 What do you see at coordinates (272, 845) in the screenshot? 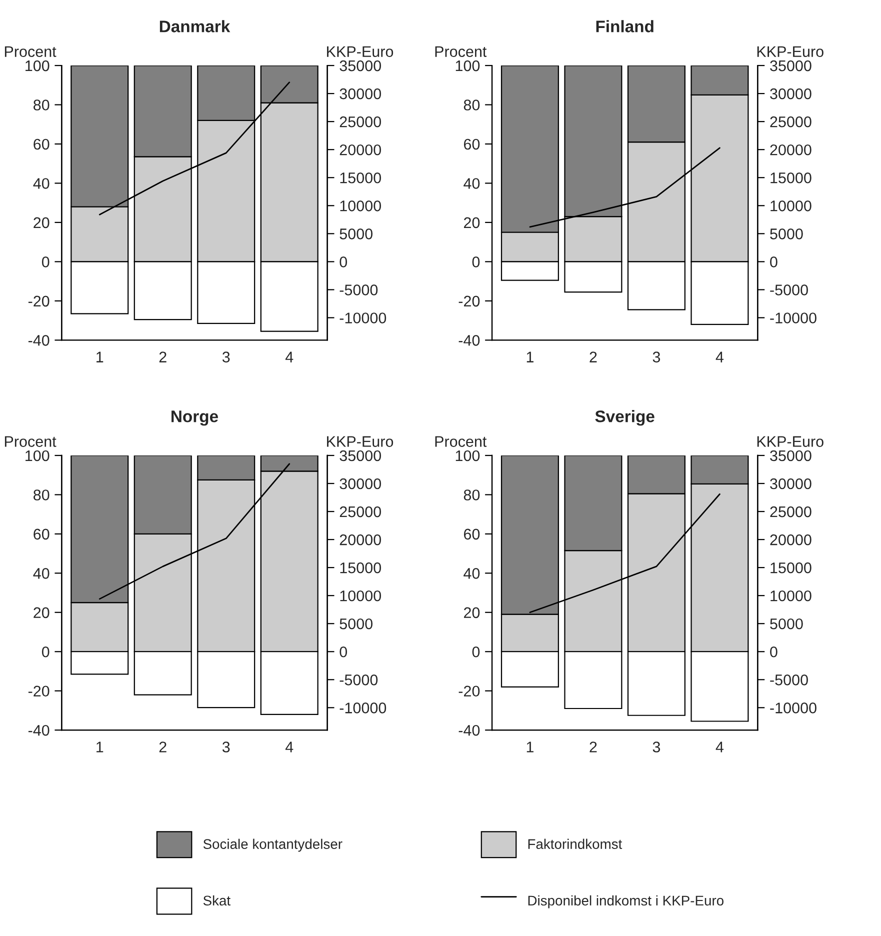
I see `legend-label: Sociale kontantydelser` at bounding box center [272, 845].